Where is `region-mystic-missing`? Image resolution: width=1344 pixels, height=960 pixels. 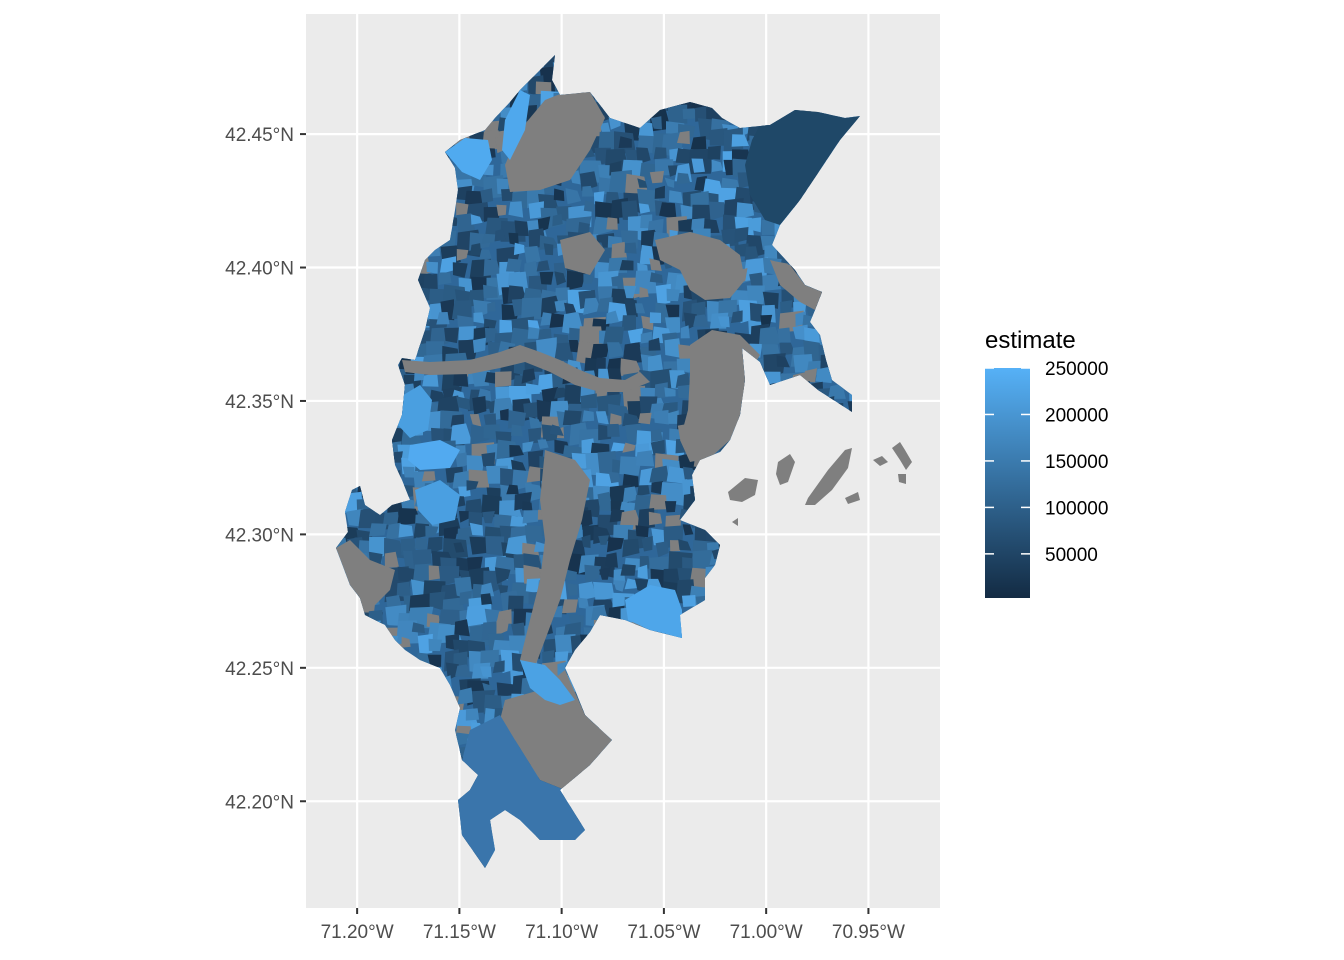
region-mystic-missing is located at coordinates (796, 285).